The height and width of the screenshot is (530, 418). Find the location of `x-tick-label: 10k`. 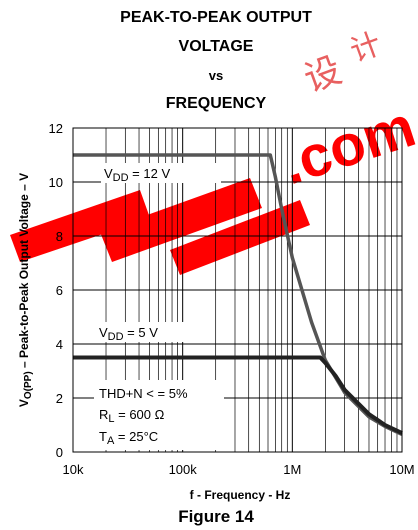

x-tick-label: 10k is located at coordinates (73, 469).